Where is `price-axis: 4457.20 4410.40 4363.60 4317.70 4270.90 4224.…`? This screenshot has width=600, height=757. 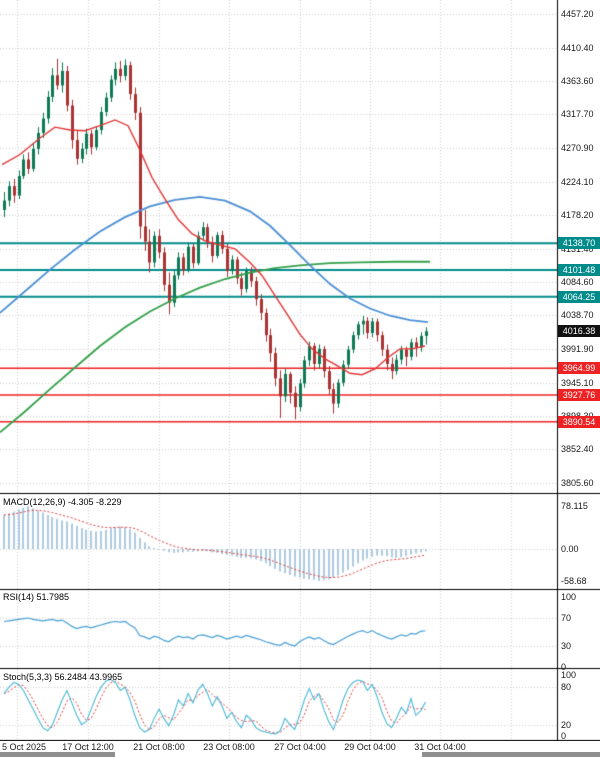 price-axis: 4457.20 4410.40 4363.60 4317.70 4270.90 4224.… is located at coordinates (578, 370).